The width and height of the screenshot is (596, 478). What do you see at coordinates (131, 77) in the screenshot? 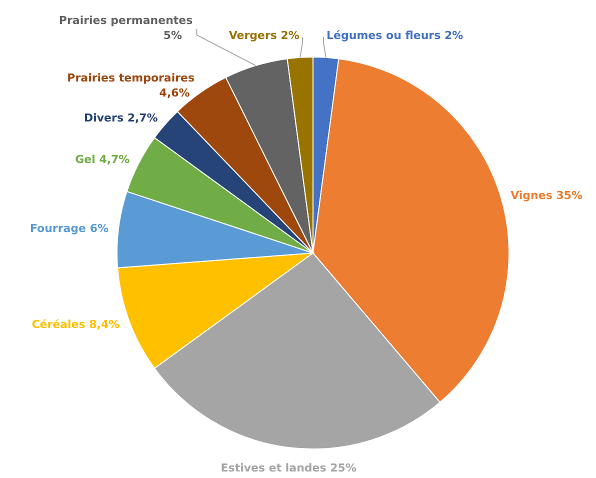
I see `slice-label: Prairies temporaires` at bounding box center [131, 77].